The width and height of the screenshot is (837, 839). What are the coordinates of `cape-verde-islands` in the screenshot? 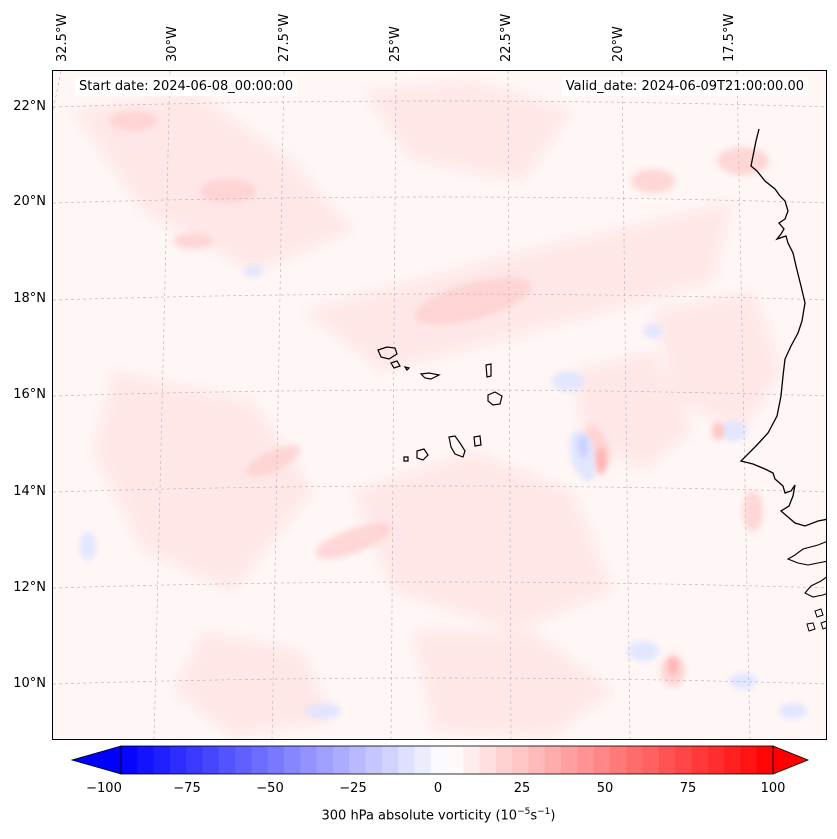 It's located at (440, 404).